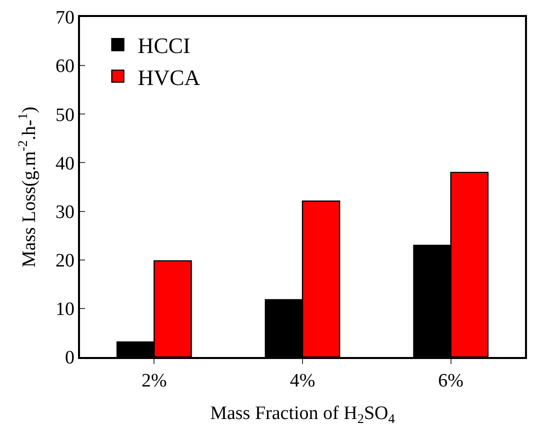 The image size is (535, 428). What do you see at coordinates (64, 212) in the screenshot?
I see `y-tick-label: 30` at bounding box center [64, 212].